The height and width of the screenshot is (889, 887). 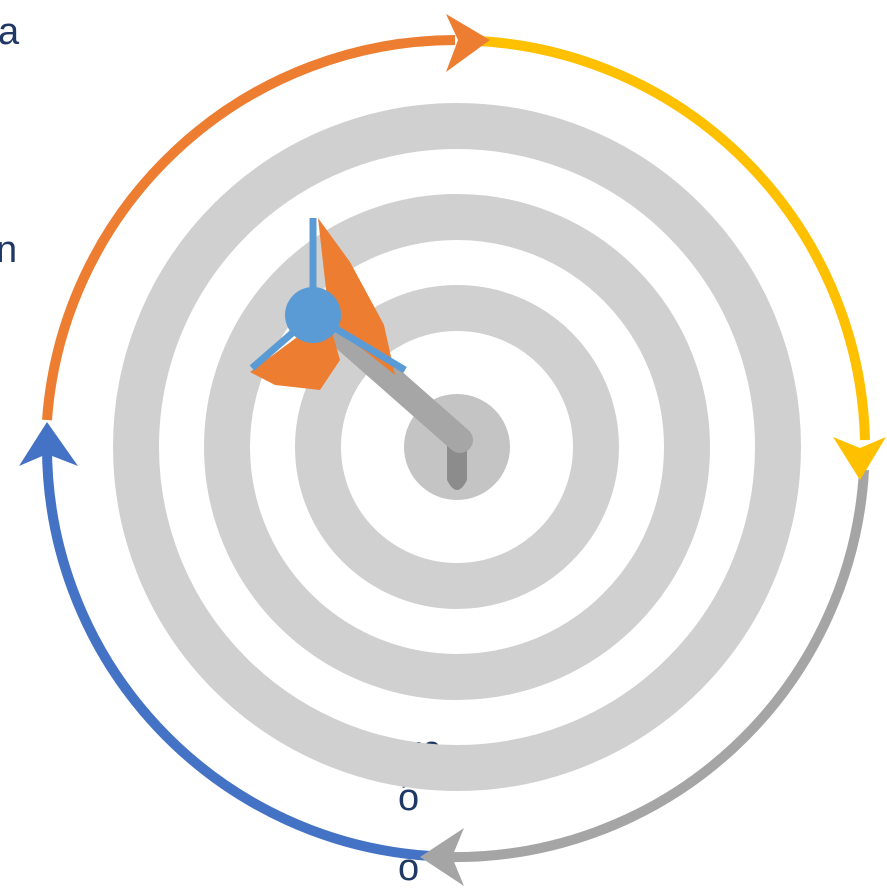 What do you see at coordinates (356, 296) in the screenshot?
I see `dart-flight` at bounding box center [356, 296].